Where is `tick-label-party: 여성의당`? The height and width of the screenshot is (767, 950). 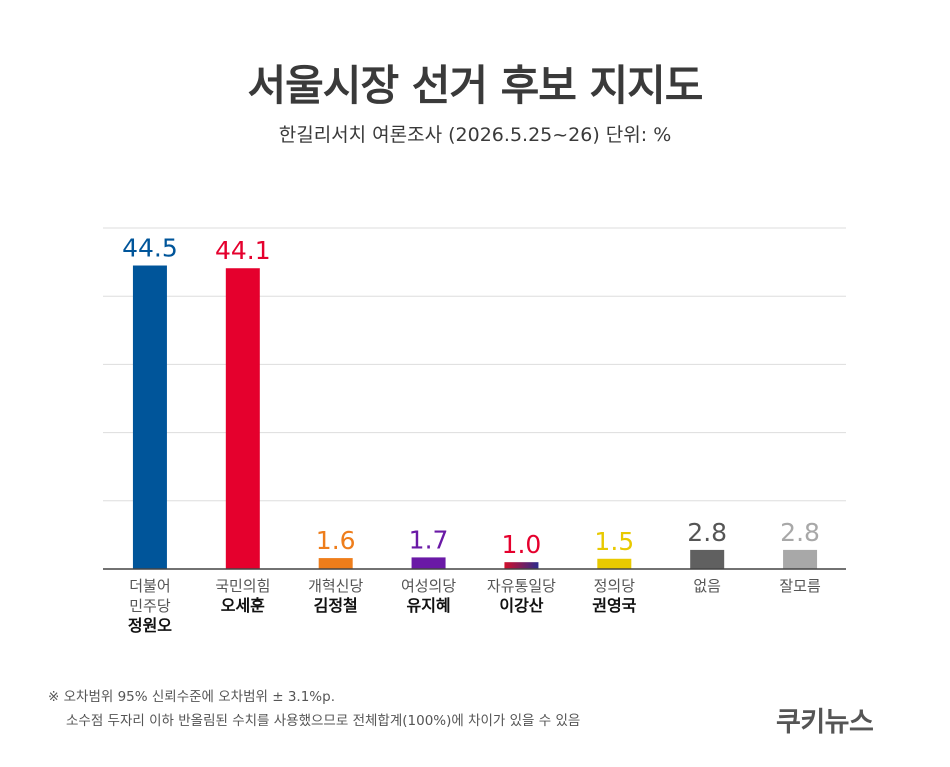 tick-label-party: 여성의당 is located at coordinates (428, 586).